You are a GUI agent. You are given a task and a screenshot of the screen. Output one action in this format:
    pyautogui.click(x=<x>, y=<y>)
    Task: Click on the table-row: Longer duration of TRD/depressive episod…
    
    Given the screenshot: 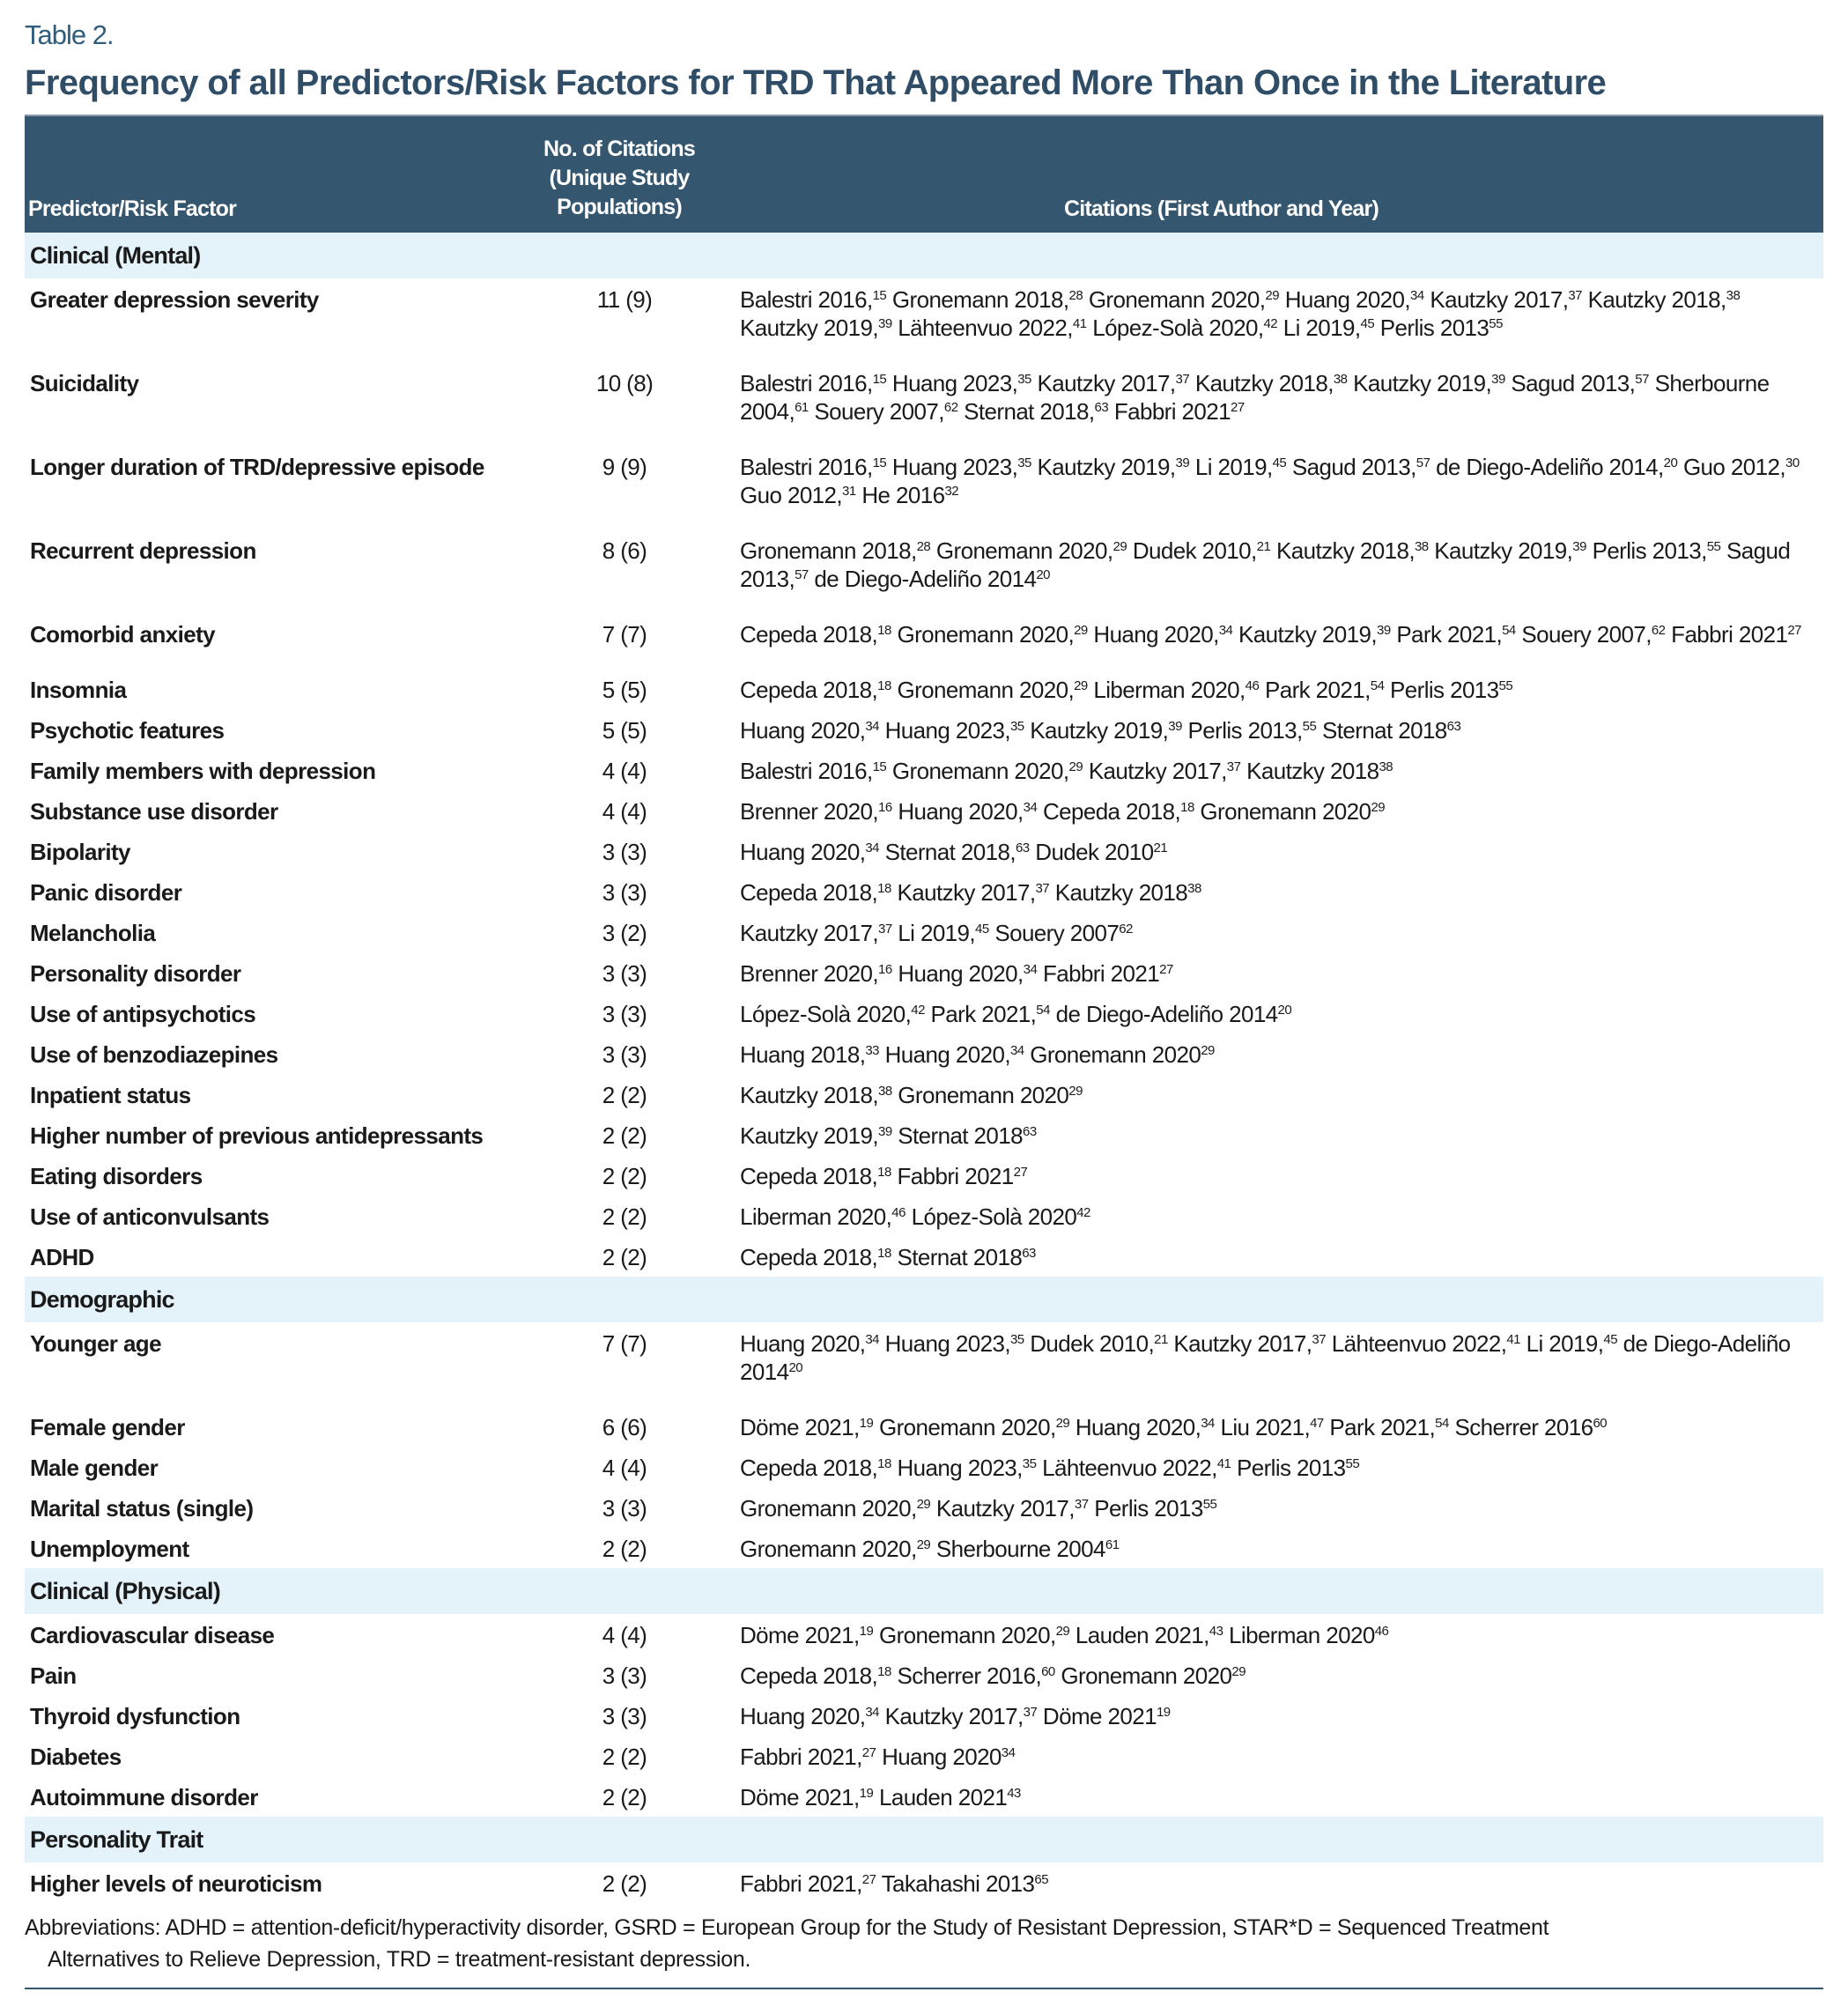 What is the action you would take?
    pyautogui.click(x=924, y=487)
    